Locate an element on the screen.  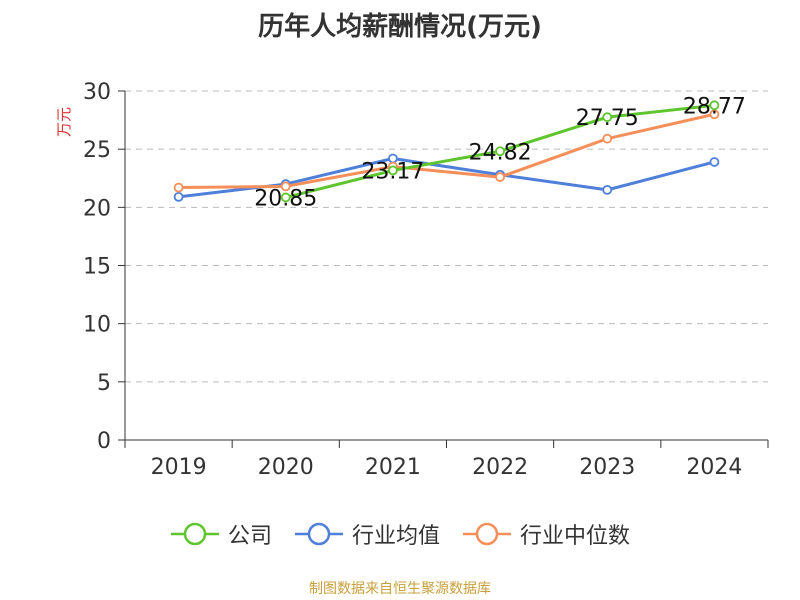
legend-item: 公司 is located at coordinates (221, 534).